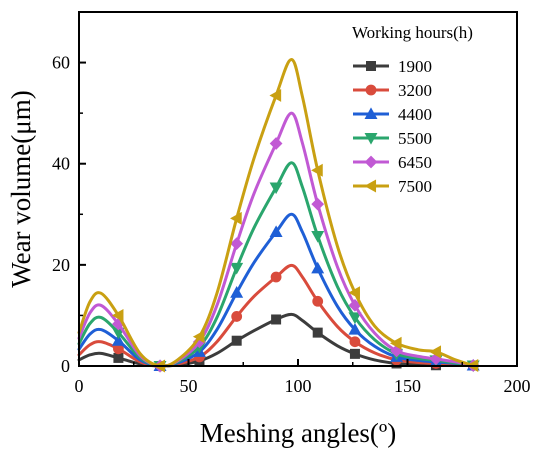 This screenshot has width=550, height=462. I want to click on x-tick-label: 0, so click(79, 386).